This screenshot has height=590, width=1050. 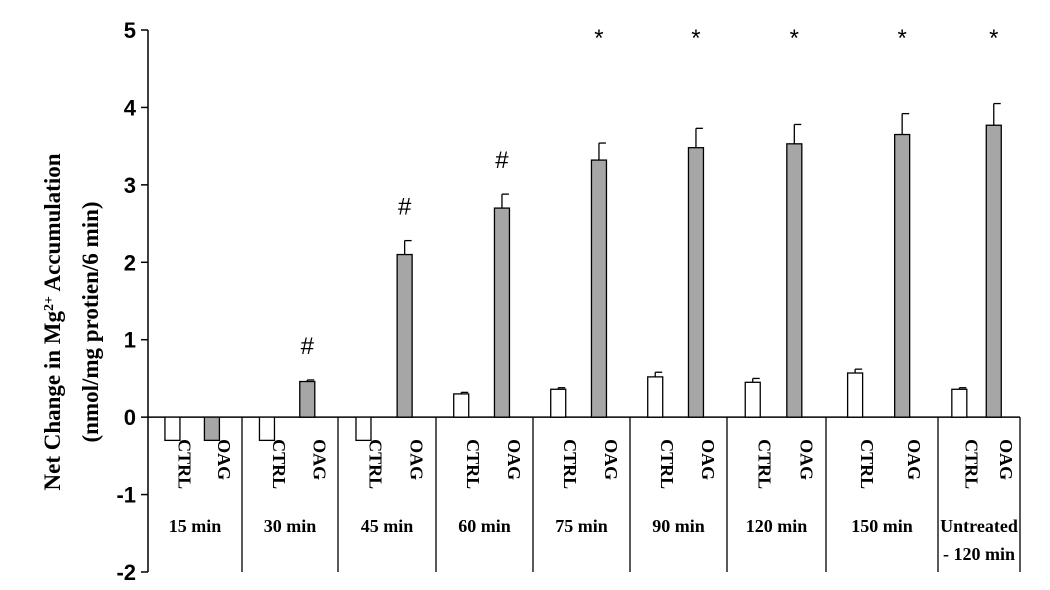 What do you see at coordinates (979, 554) in the screenshot?
I see `category-label: - 120 min` at bounding box center [979, 554].